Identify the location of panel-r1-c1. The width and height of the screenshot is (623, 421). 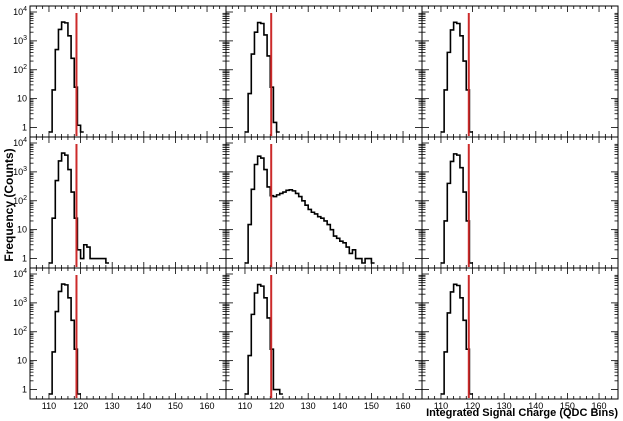
(324, 202).